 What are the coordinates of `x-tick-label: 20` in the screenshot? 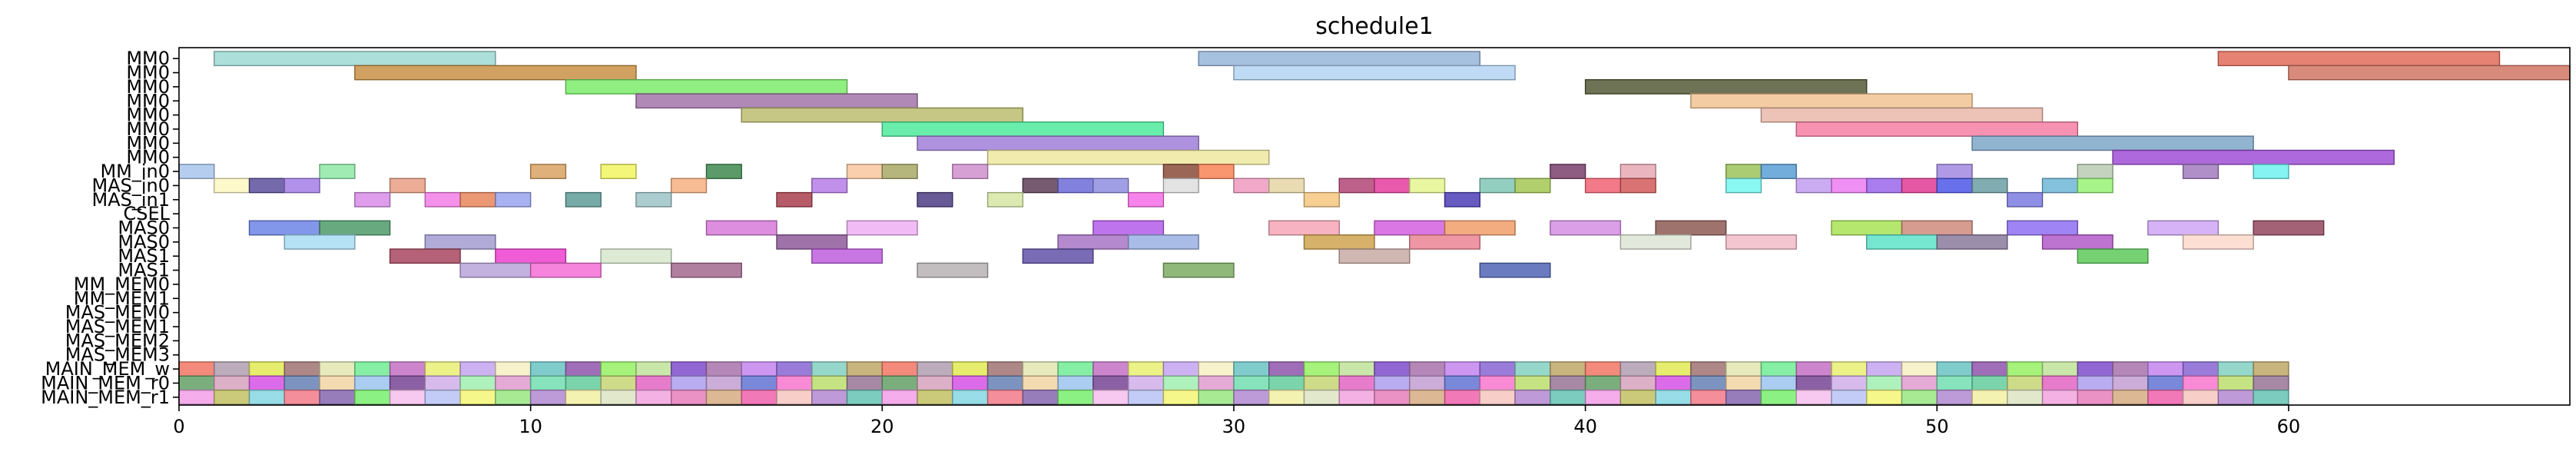 It's located at (882, 426).